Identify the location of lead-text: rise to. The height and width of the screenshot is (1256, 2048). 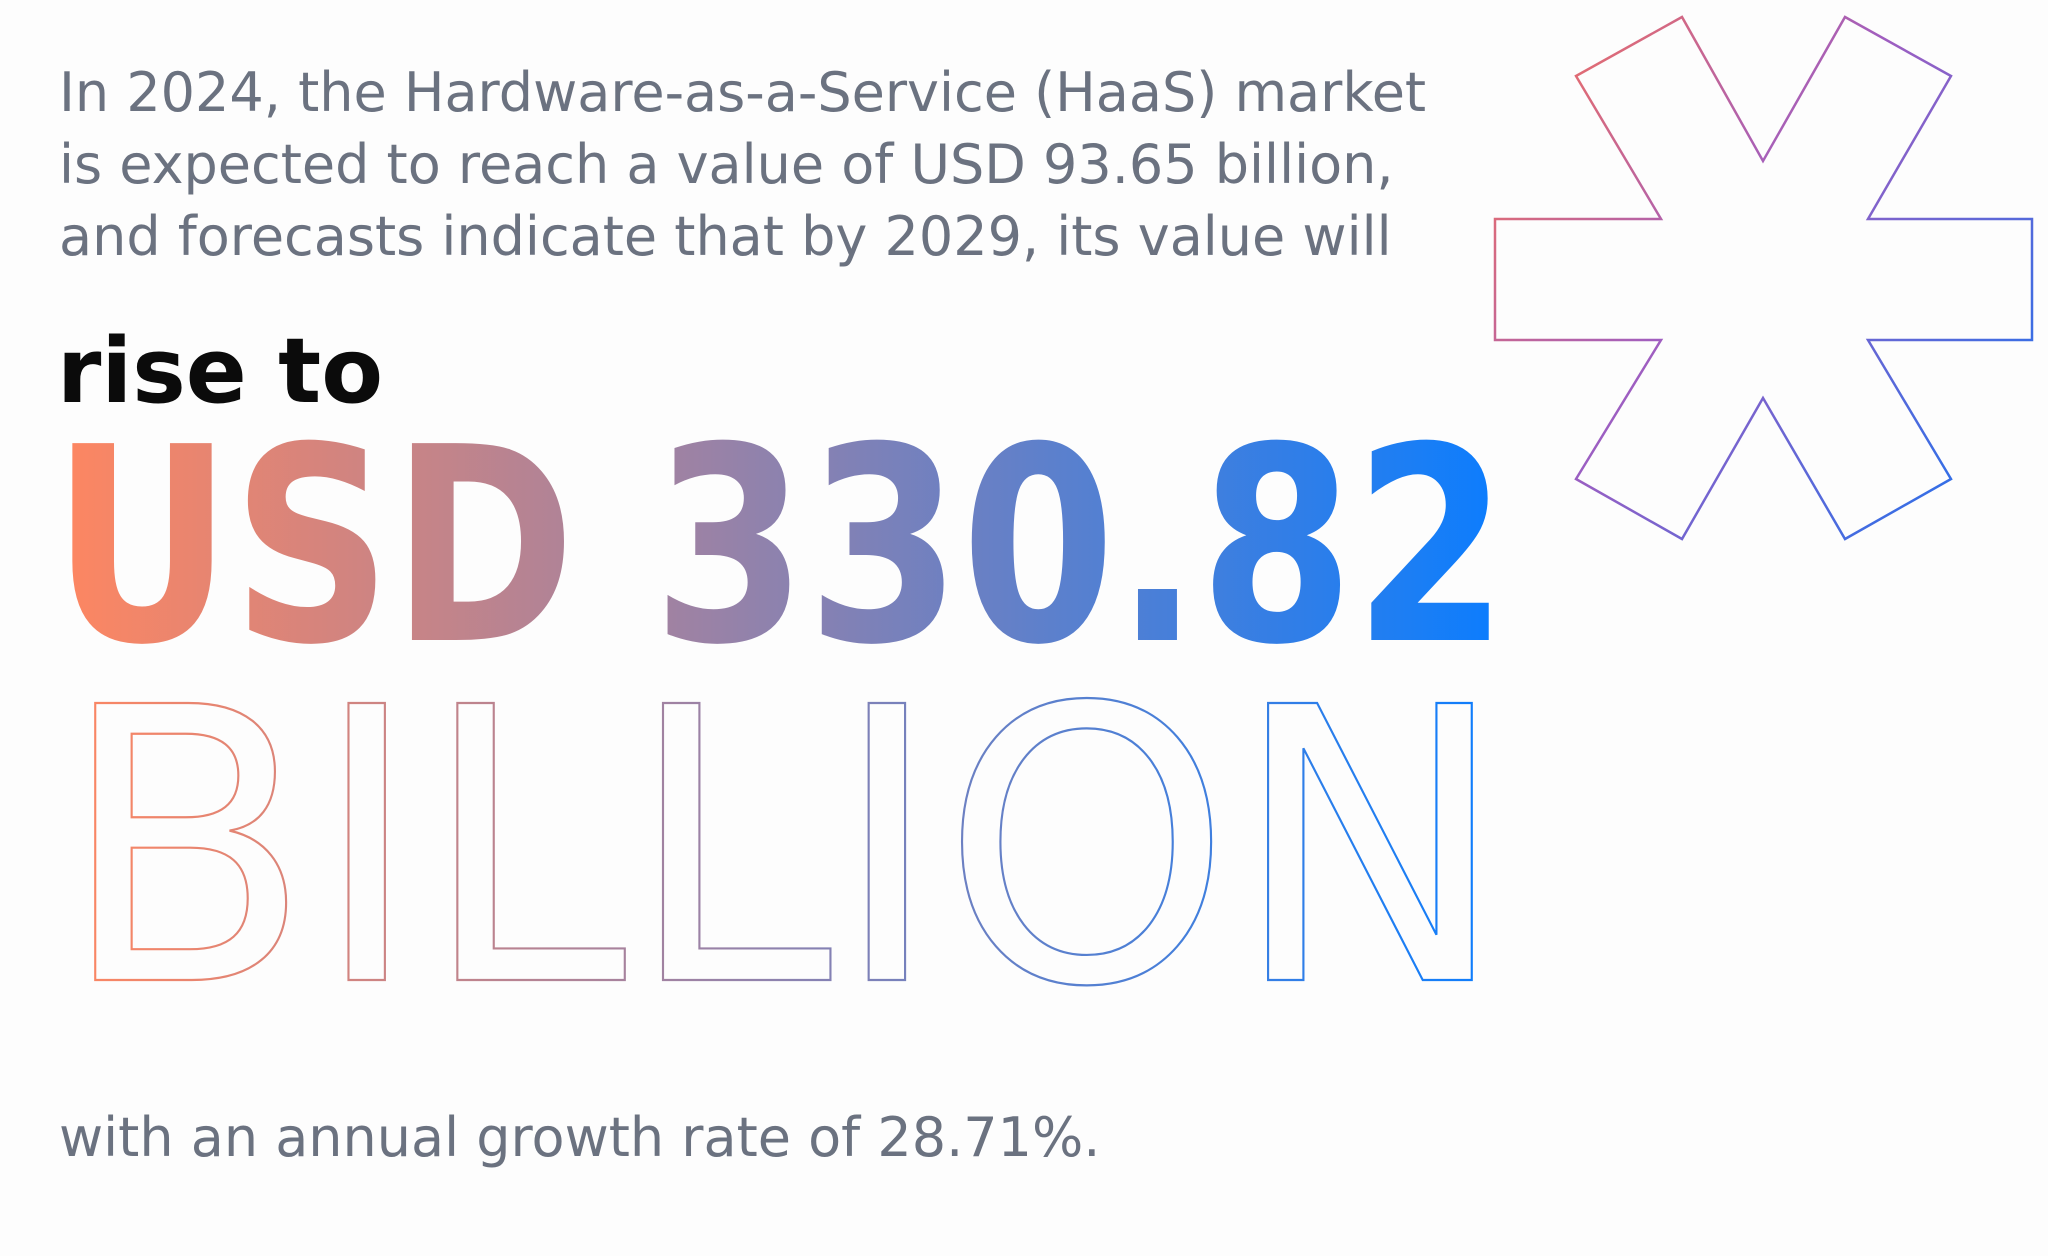
(220, 371).